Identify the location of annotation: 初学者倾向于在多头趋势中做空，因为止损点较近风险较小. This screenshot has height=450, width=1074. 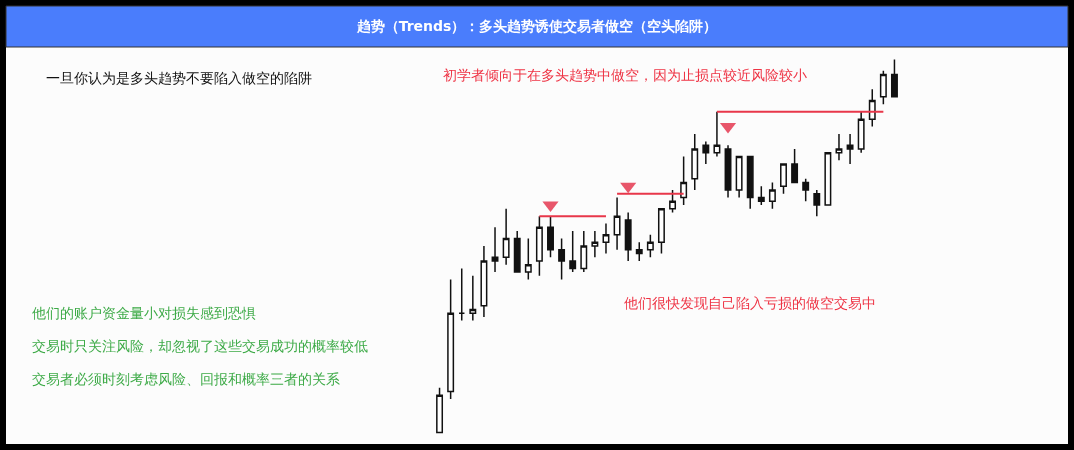
(625, 75).